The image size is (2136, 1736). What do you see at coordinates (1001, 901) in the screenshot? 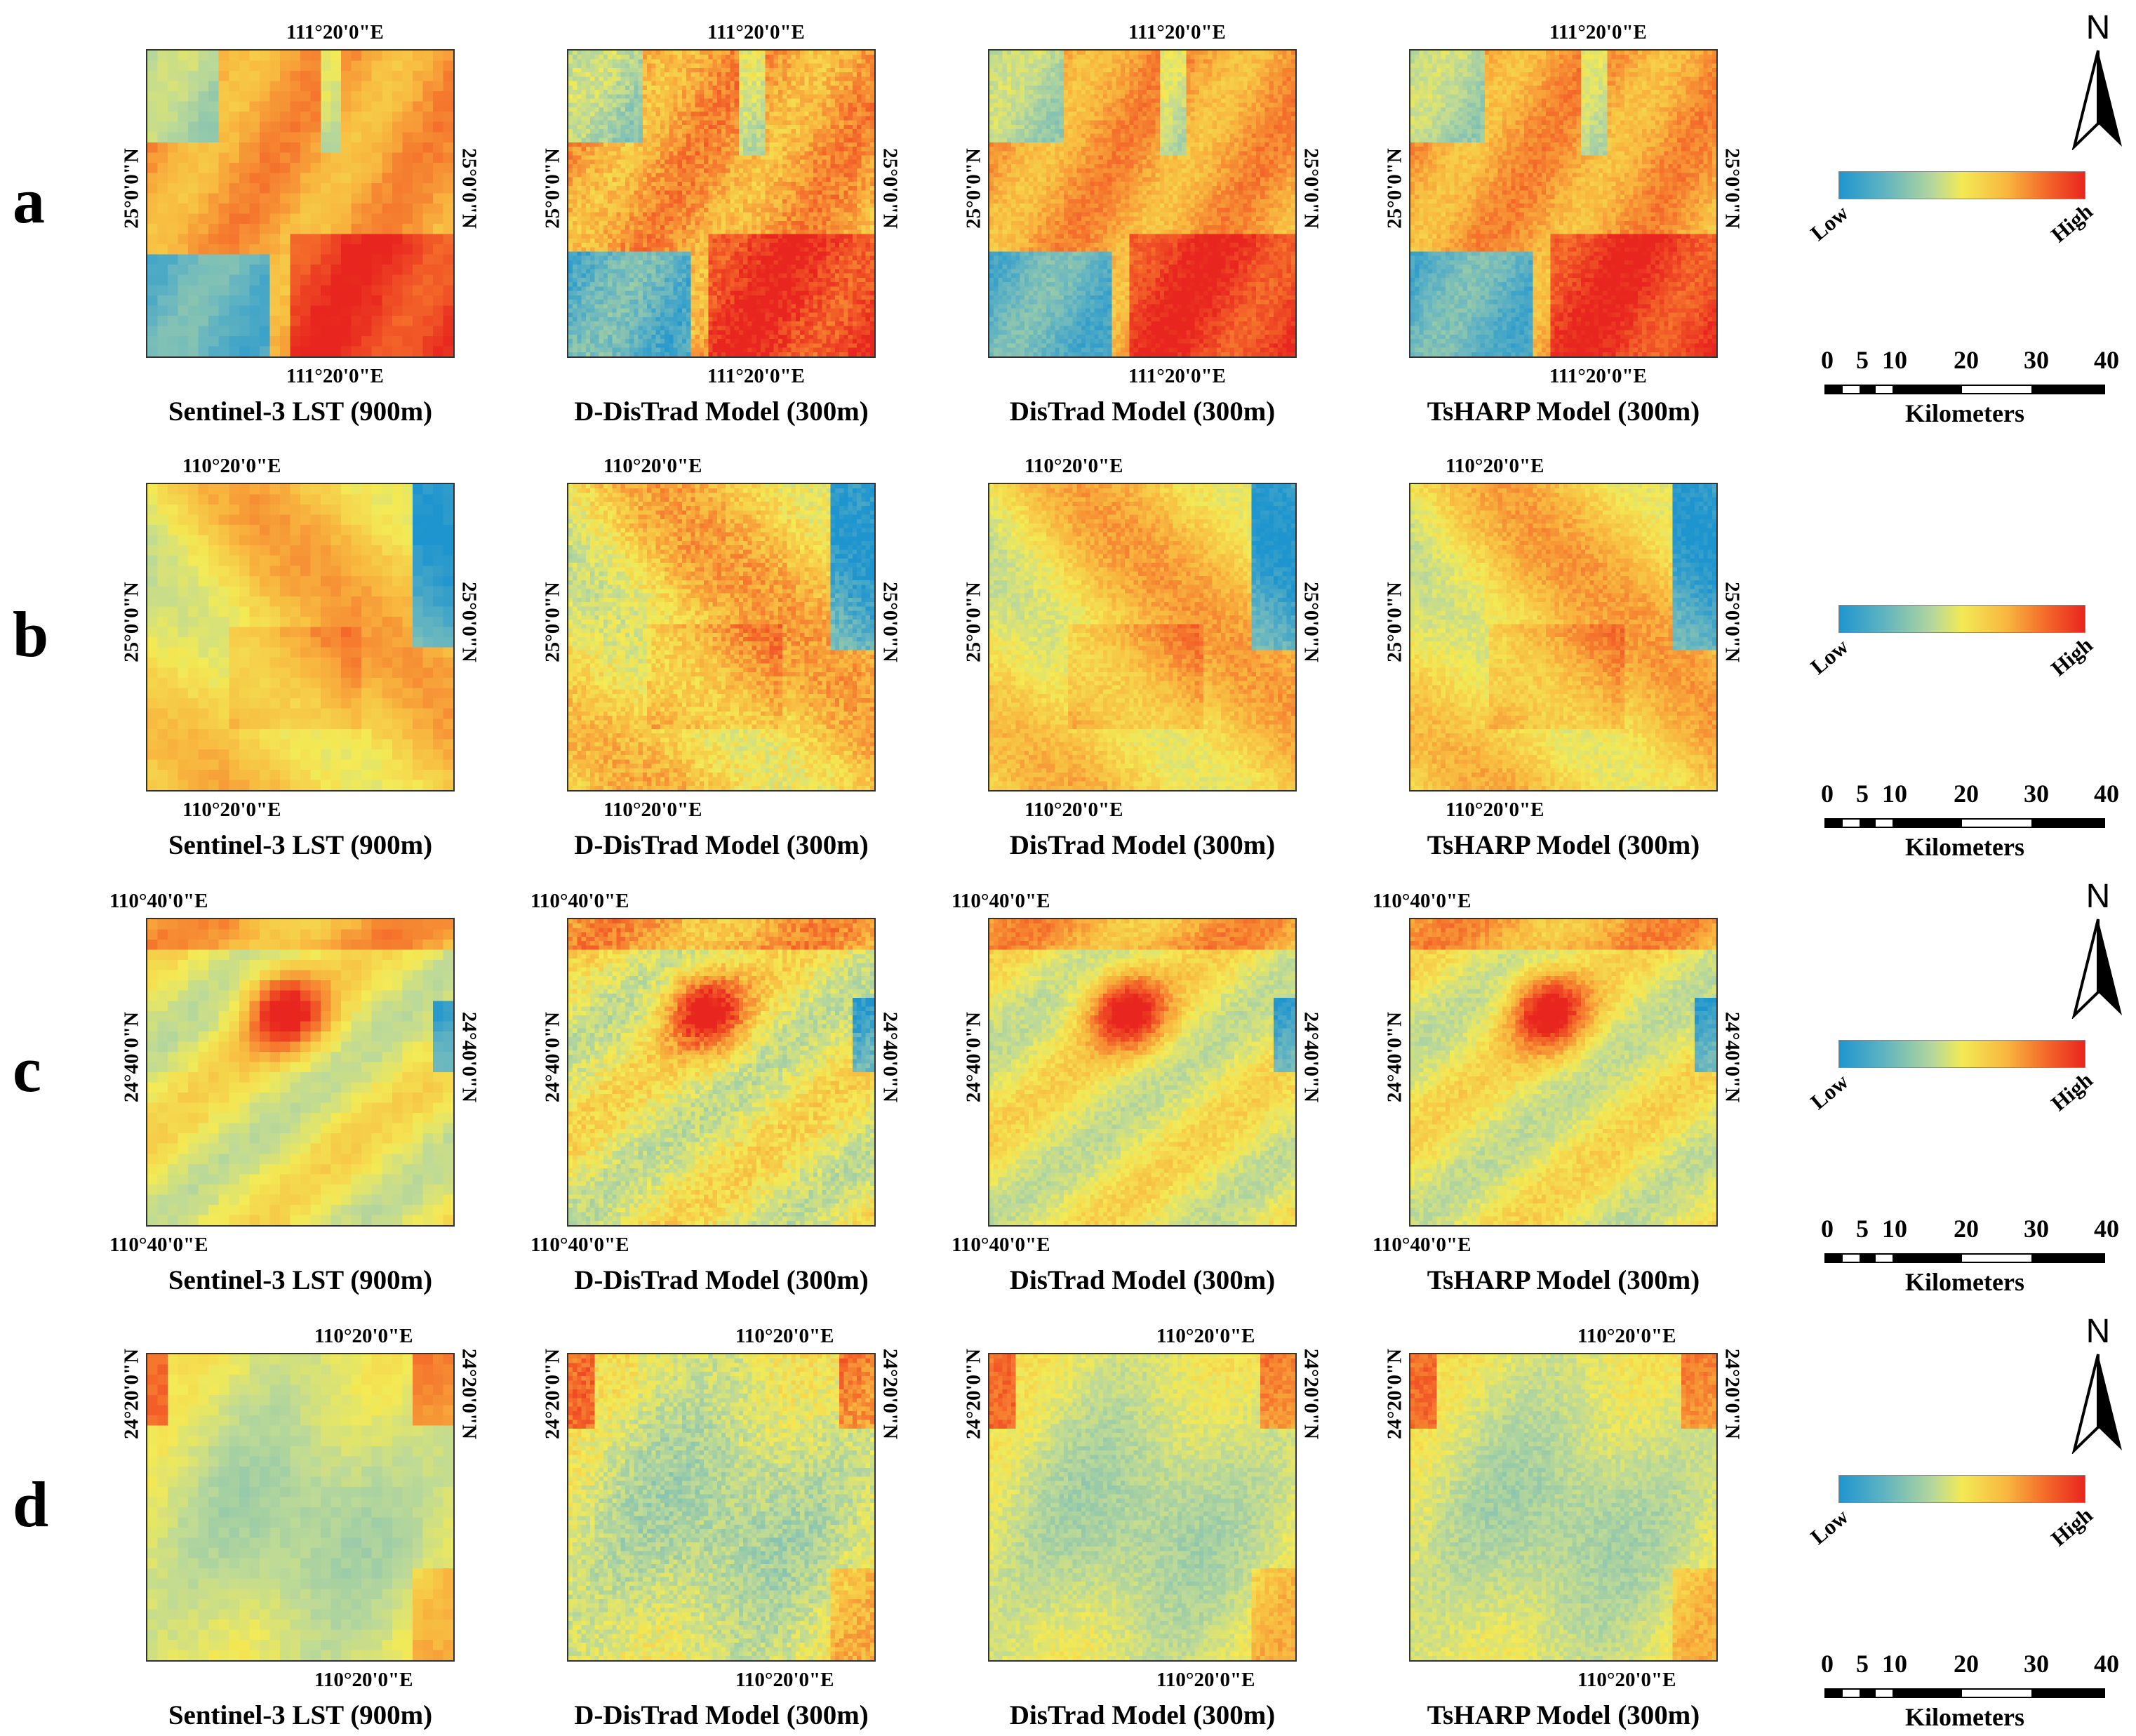
I see `top-longitude-label: 110°40'0"E` at bounding box center [1001, 901].